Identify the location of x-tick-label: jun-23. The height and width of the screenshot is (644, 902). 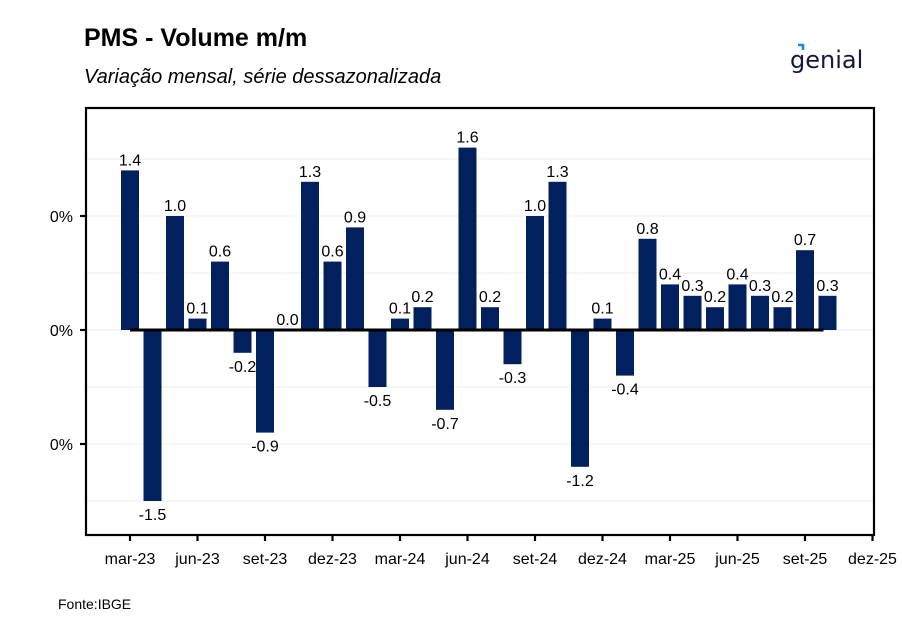
(197, 559).